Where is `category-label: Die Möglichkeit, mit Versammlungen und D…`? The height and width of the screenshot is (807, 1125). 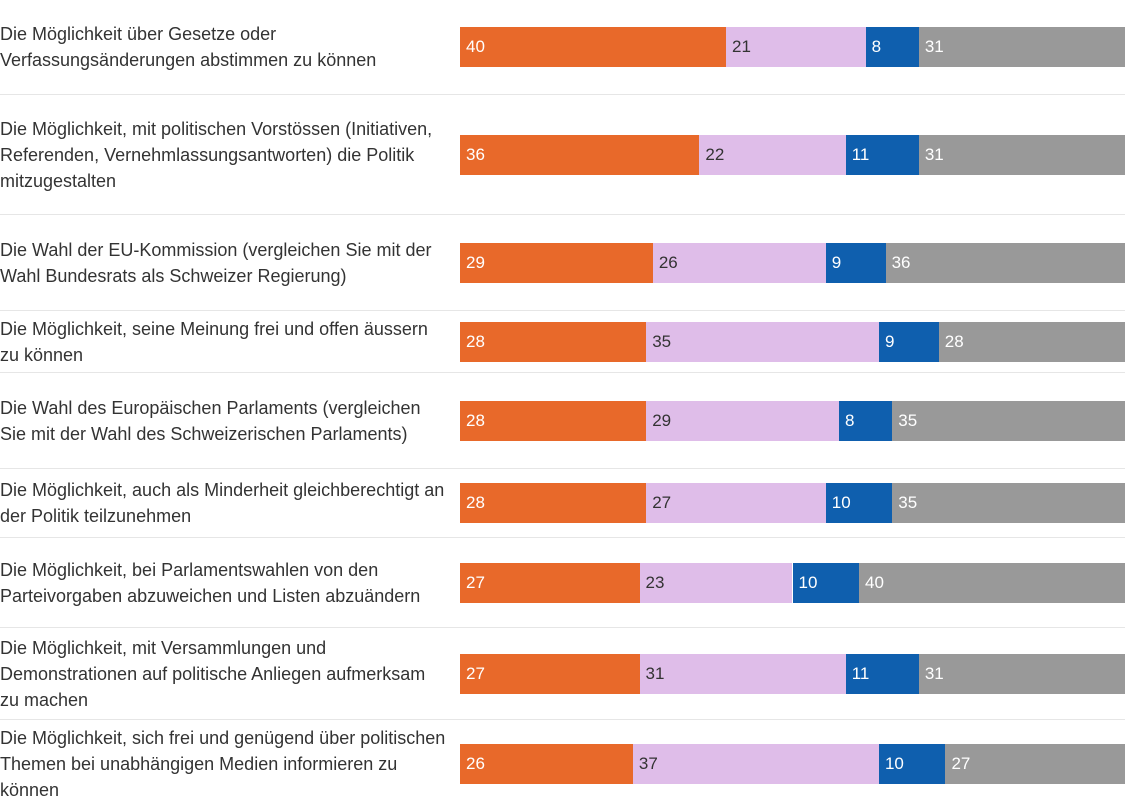 category-label: Die Möglichkeit, mit Versammlungen und D… is located at coordinates (213, 673).